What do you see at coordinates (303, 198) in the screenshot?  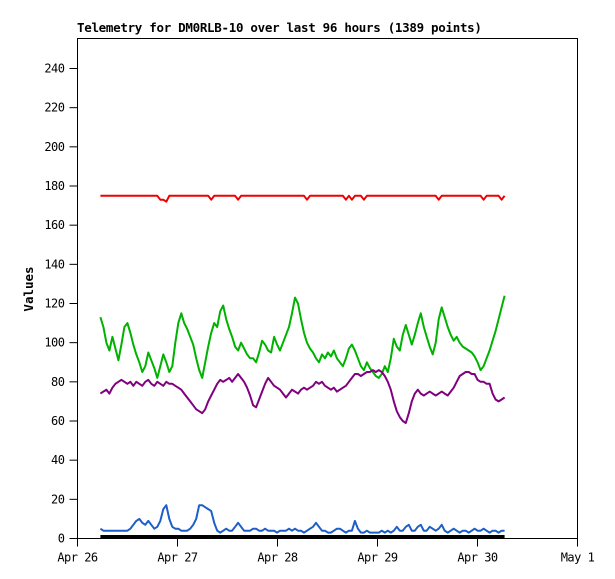 I see `series-red-line` at bounding box center [303, 198].